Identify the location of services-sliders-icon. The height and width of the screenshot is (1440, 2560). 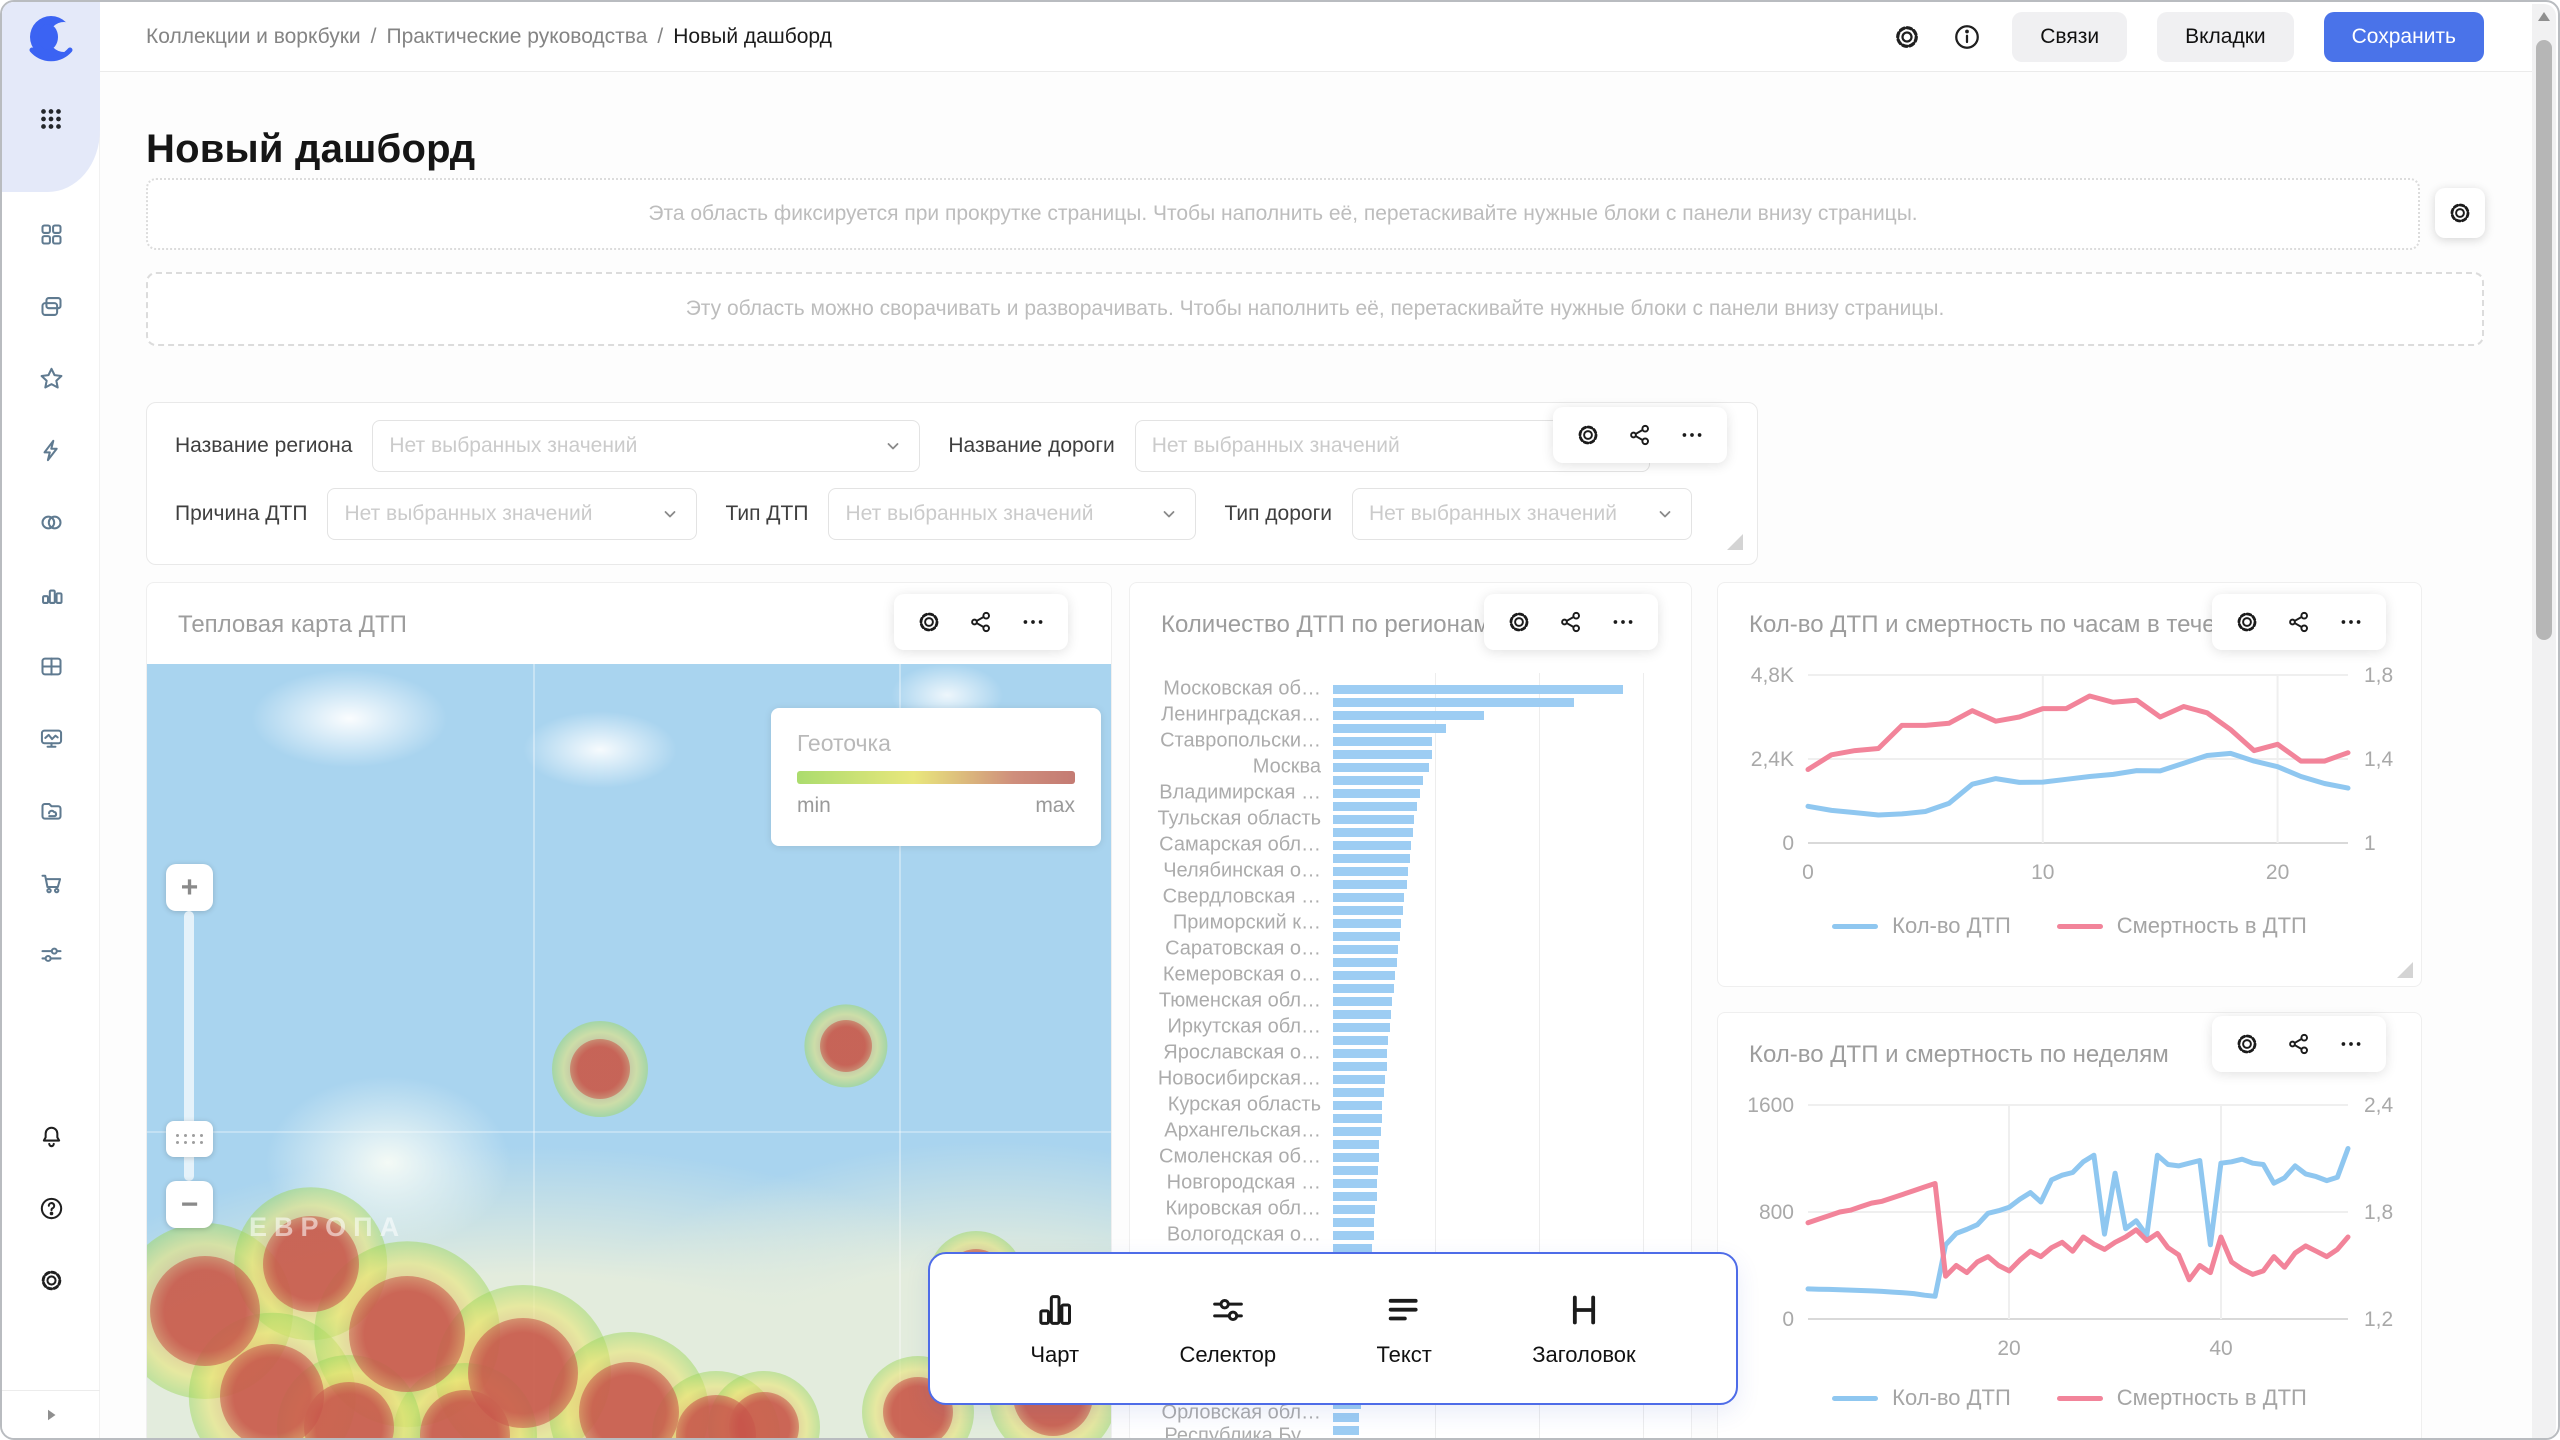
(51, 954).